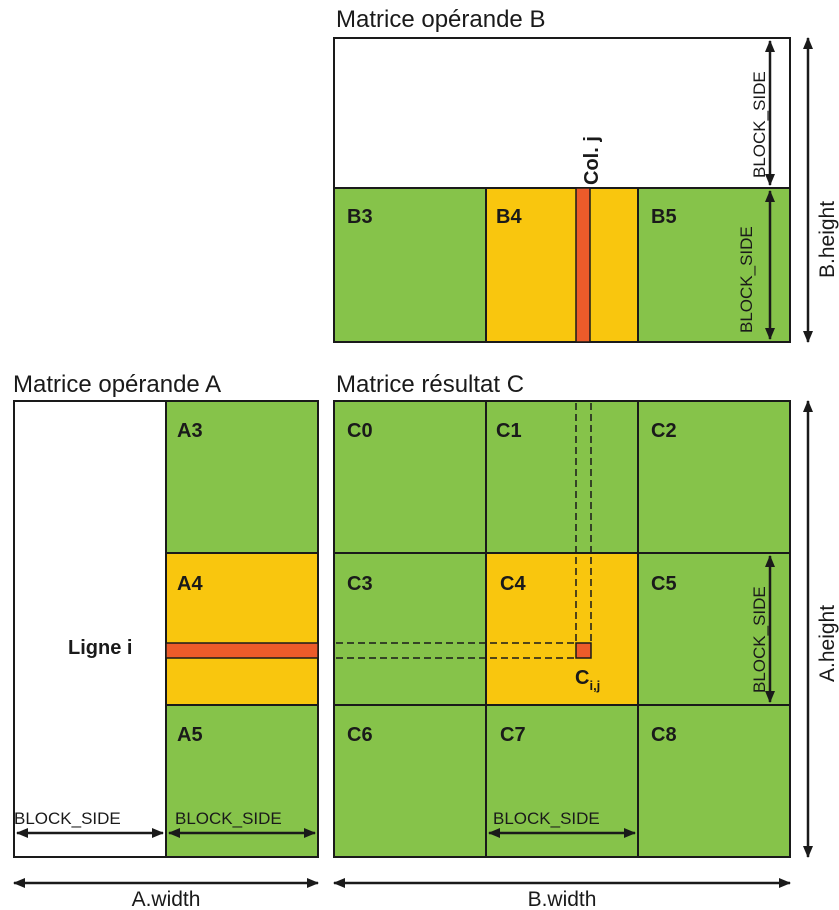 This screenshot has width=839, height=910. Describe the element at coordinates (827, 643) in the screenshot. I see `a-height-label: A.height` at that location.